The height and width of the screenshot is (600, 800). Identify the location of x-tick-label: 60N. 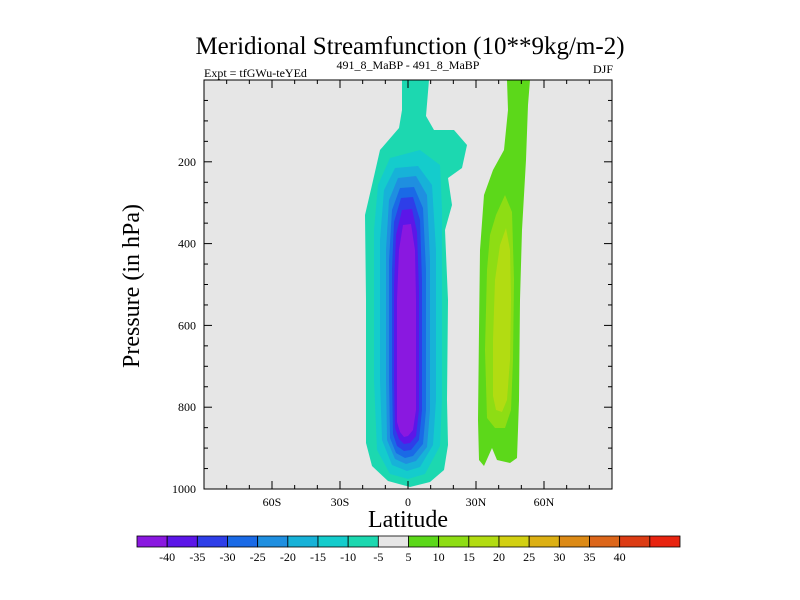
(544, 502).